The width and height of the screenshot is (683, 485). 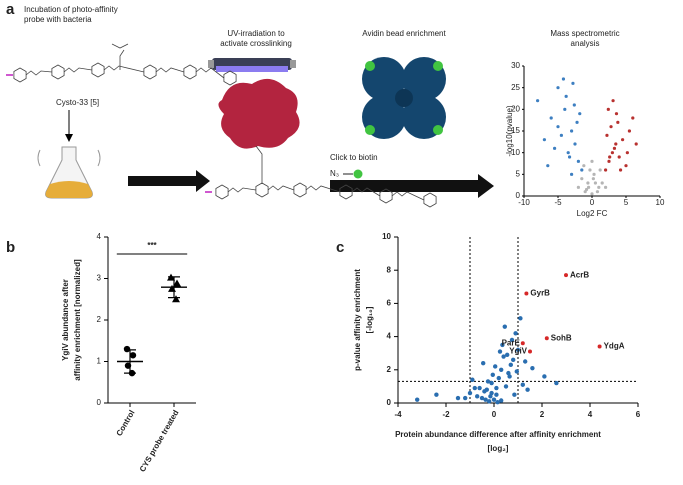 I want to click on step-text: Mass spectrometric, so click(x=584, y=33).